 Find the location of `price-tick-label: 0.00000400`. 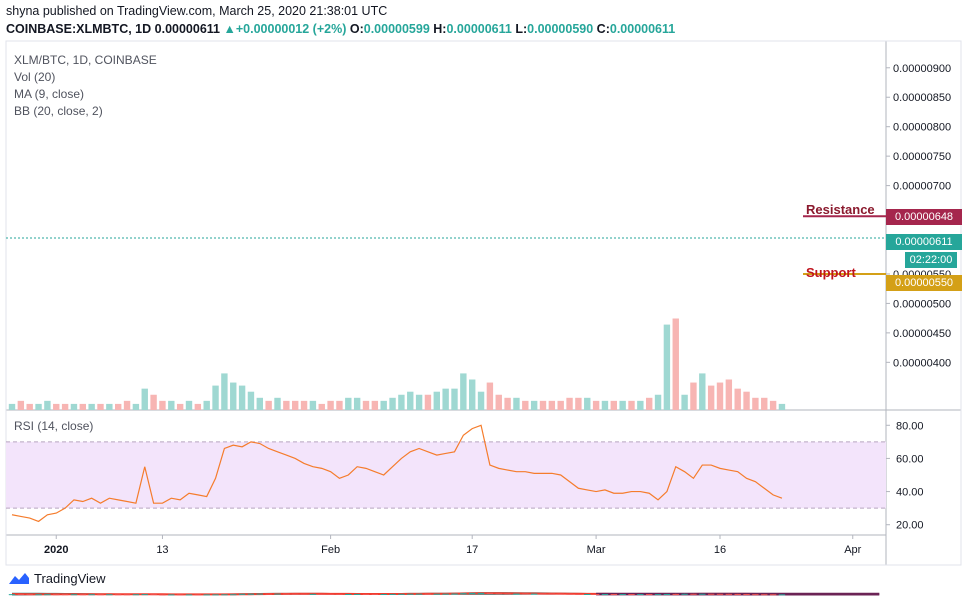

price-tick-label: 0.00000400 is located at coordinates (922, 363).